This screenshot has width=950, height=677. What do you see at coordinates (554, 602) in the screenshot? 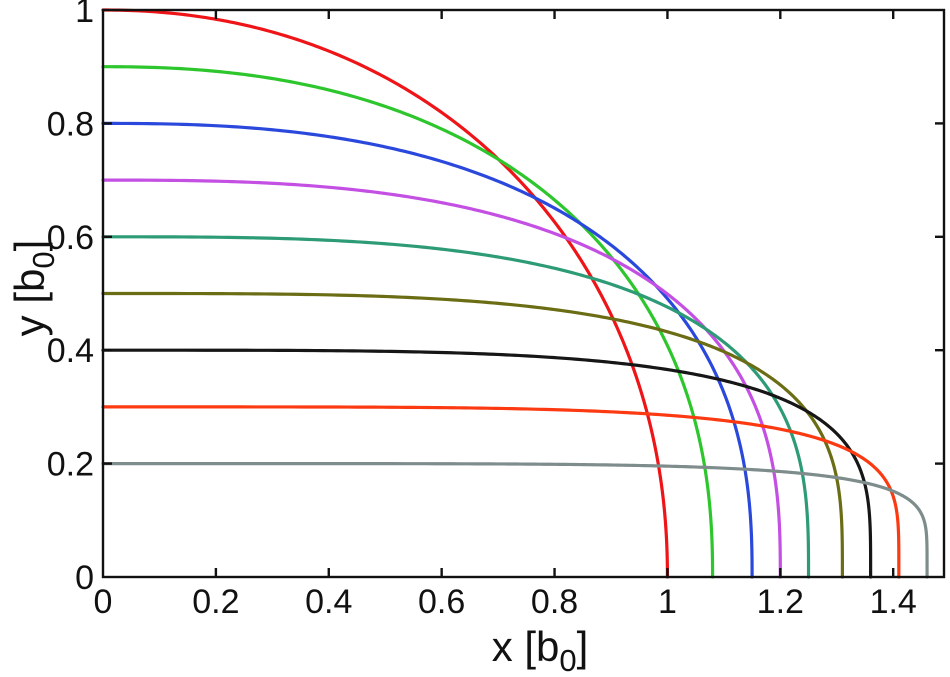
I see `x-tick-label-0.8: 0.8` at bounding box center [554, 602].